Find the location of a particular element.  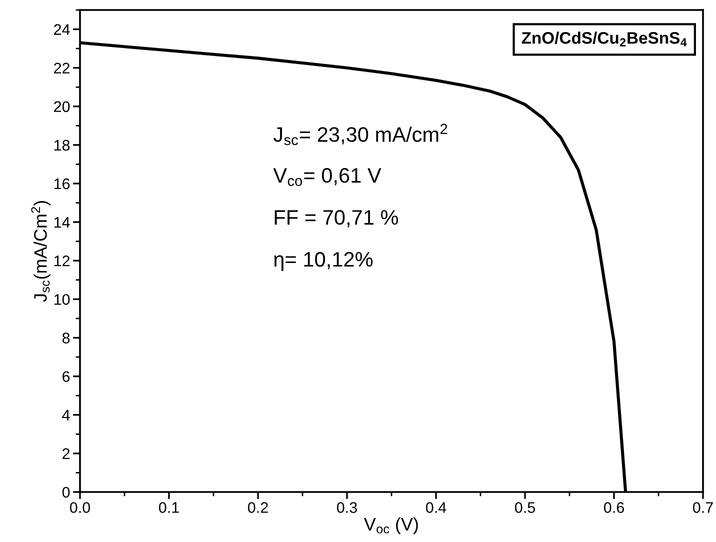

y-tick-label: 2 is located at coordinates (66, 453).